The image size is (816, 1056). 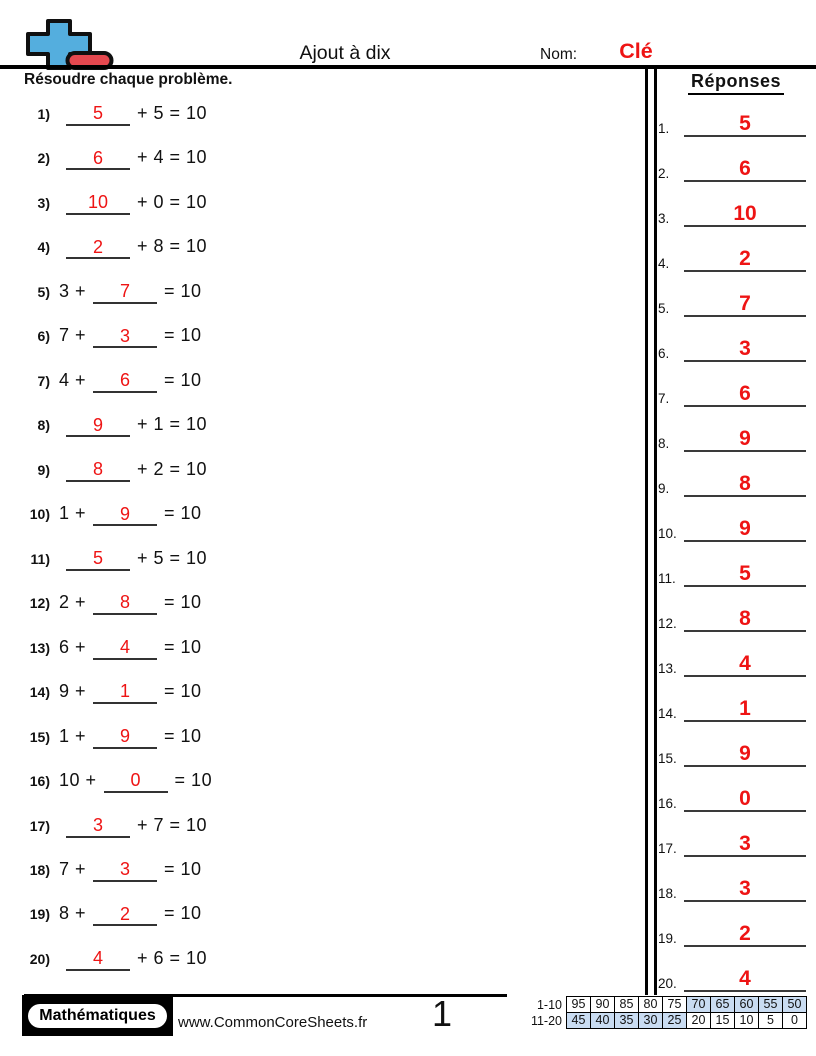 What do you see at coordinates (549, 1005) in the screenshot?
I see `grade-range-label-1: 1-10` at bounding box center [549, 1005].